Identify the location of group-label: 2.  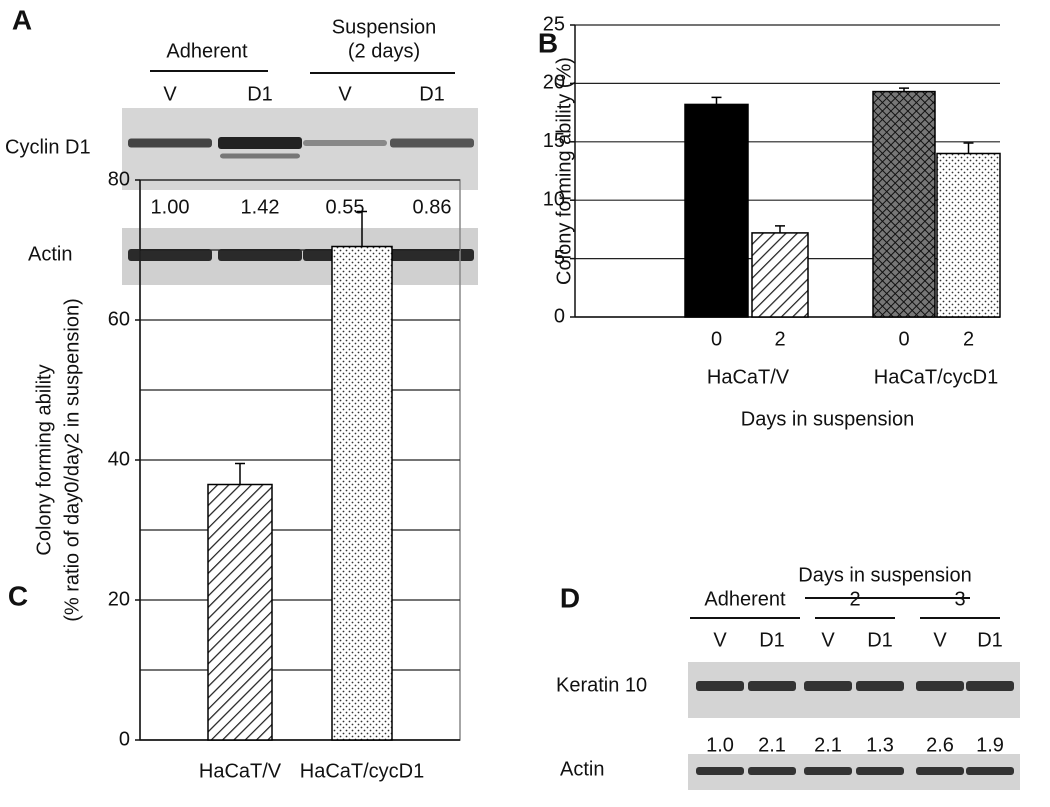
(854, 599).